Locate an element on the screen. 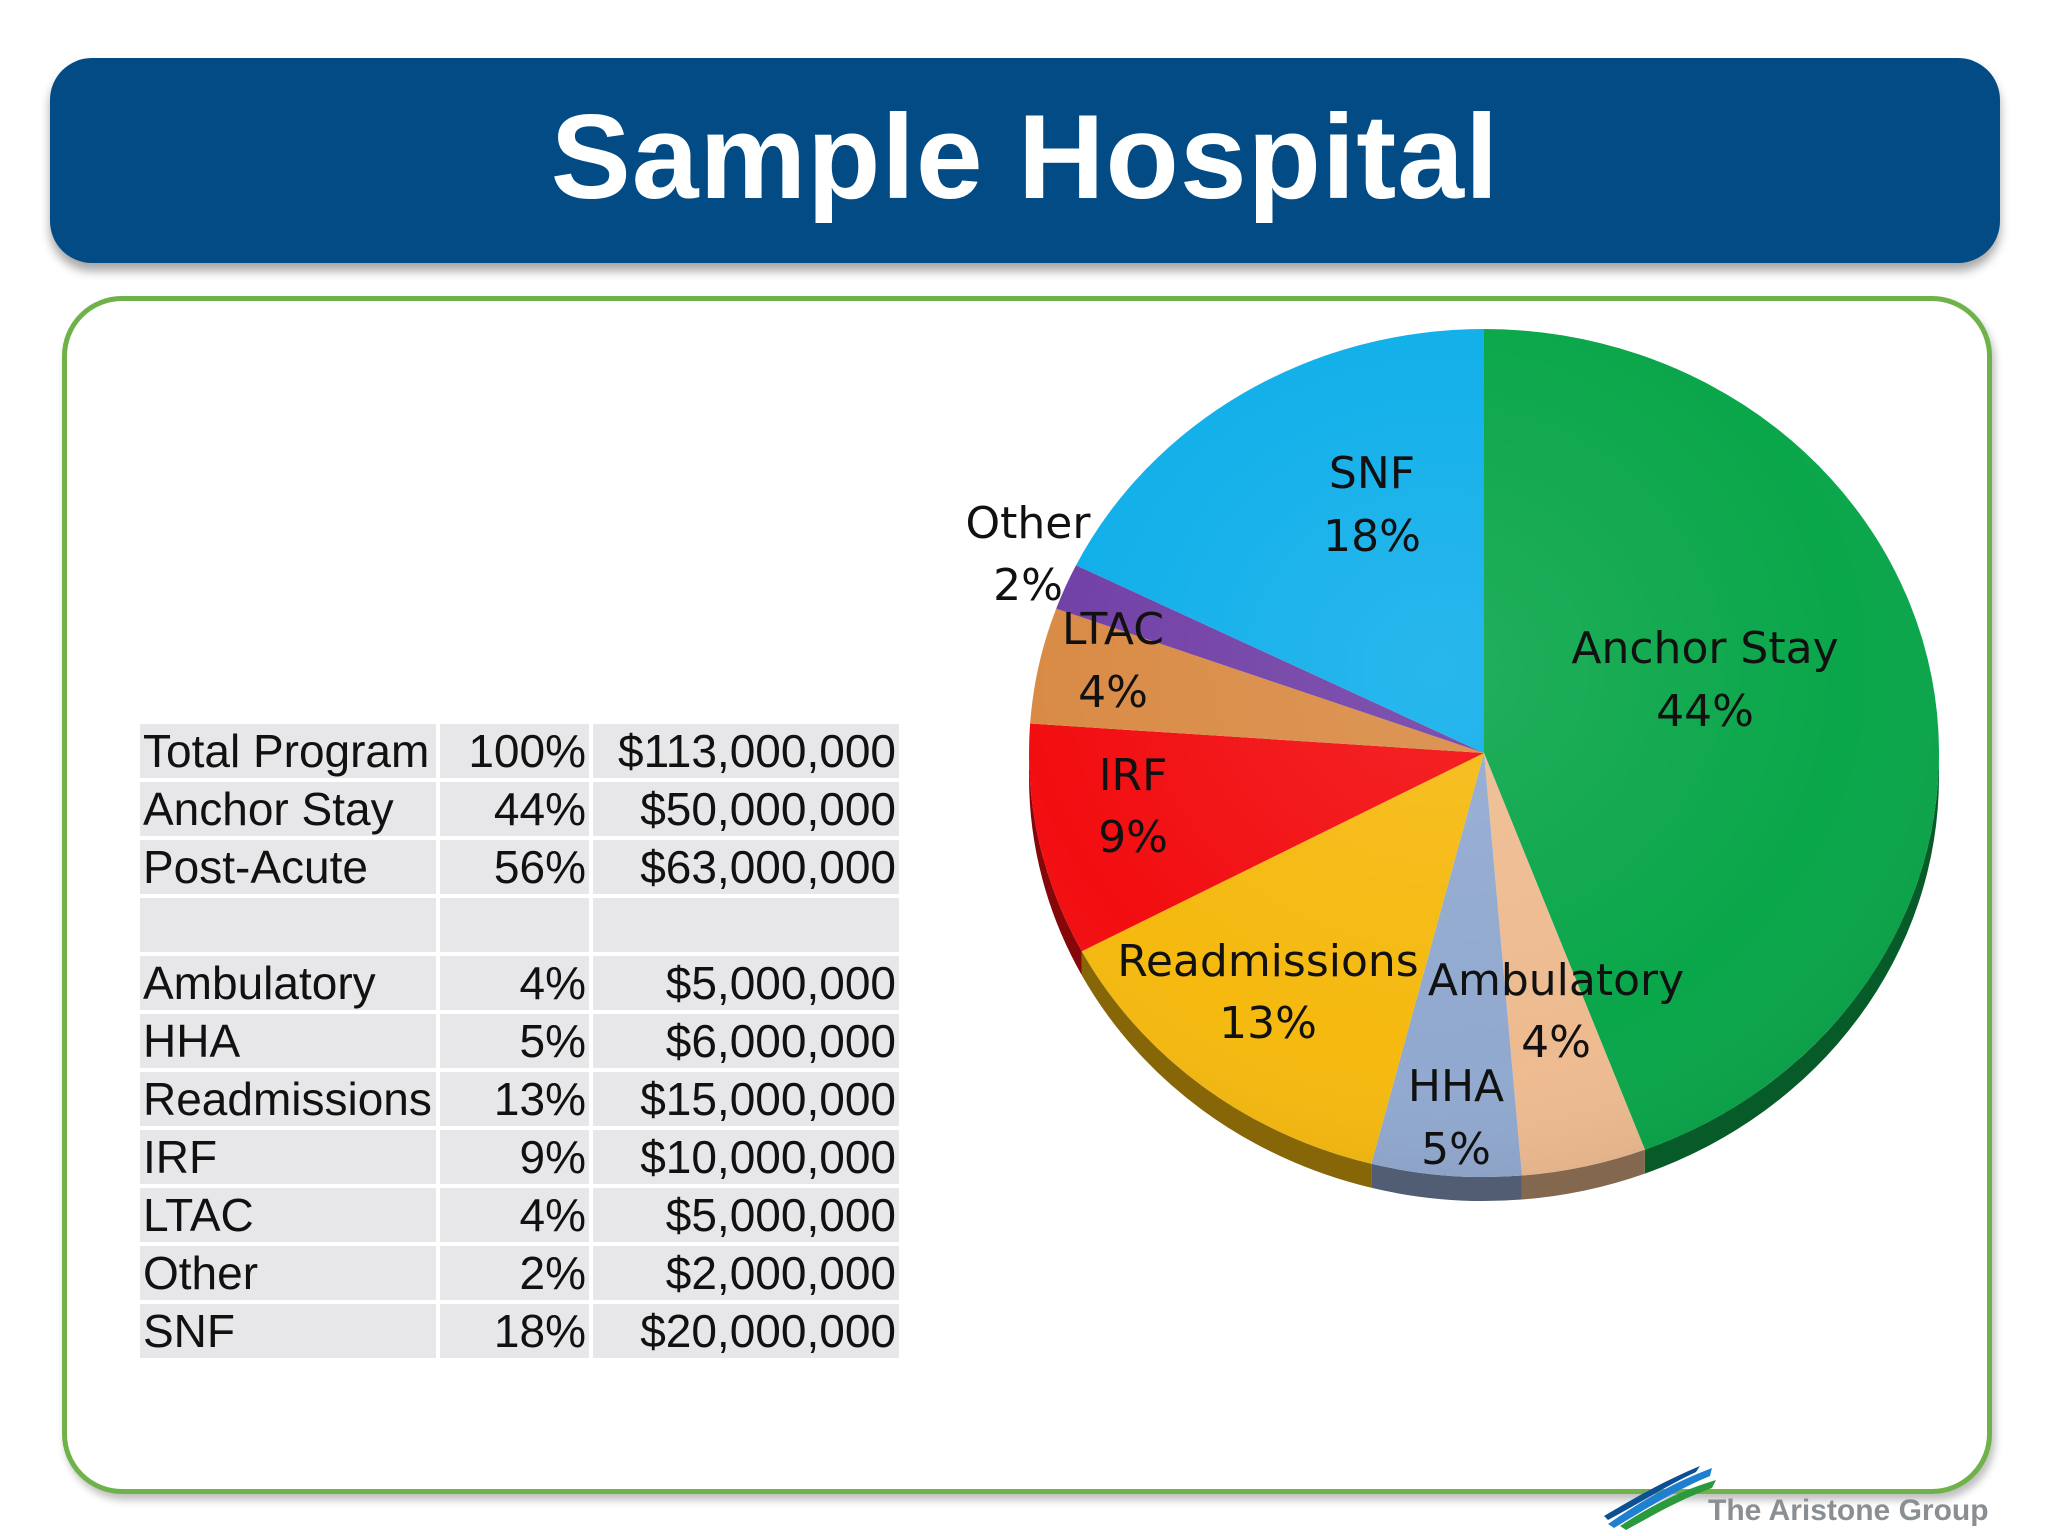  table-row: Post-Acute 56% $63,000,000 is located at coordinates (519, 867).